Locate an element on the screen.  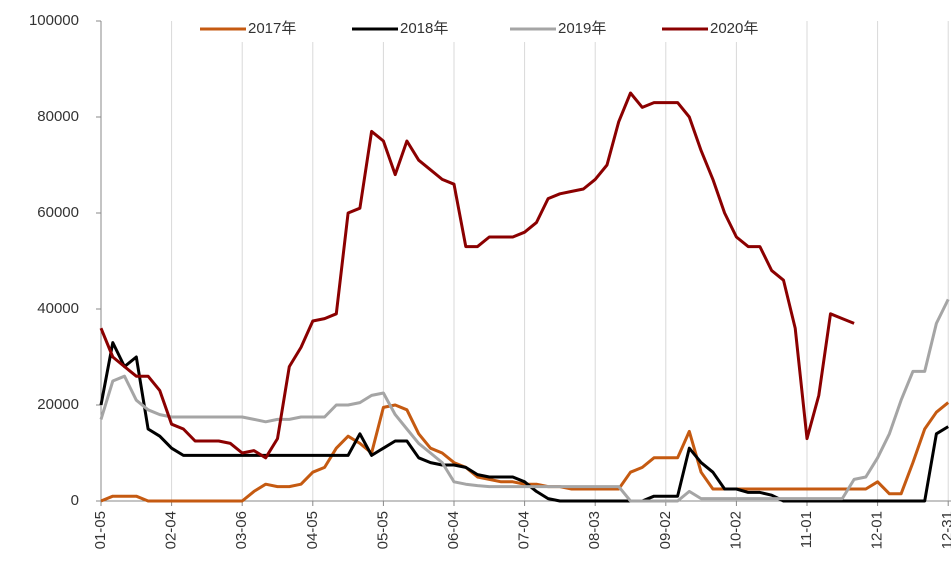
x-tick-label: 11-01 is located at coordinates (806, 529).